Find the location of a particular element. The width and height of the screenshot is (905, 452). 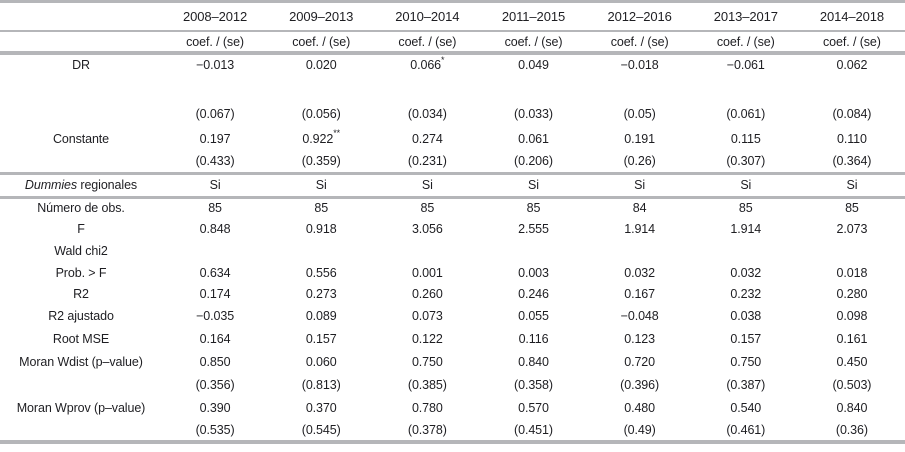

row-label-italic: Dummies is located at coordinates (51, 185).